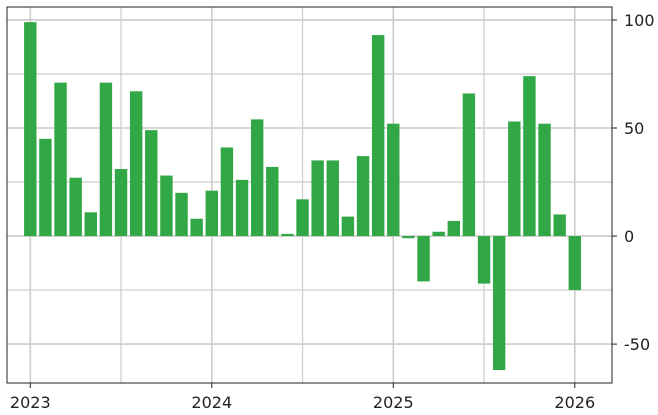 The height and width of the screenshot is (415, 658). I want to click on y-tick-label-50: 50, so click(634, 128).